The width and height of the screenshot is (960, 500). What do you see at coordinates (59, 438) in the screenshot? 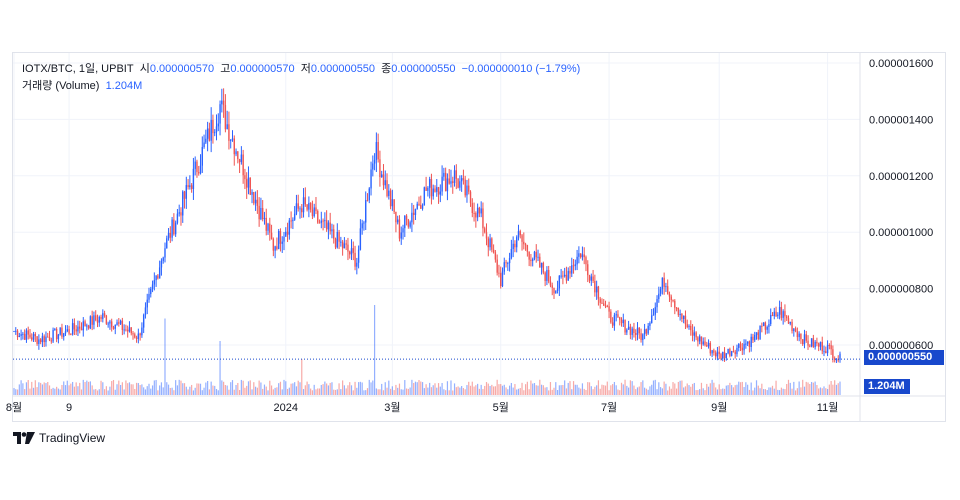
I see `tradingview-branding: TradingView` at bounding box center [59, 438].